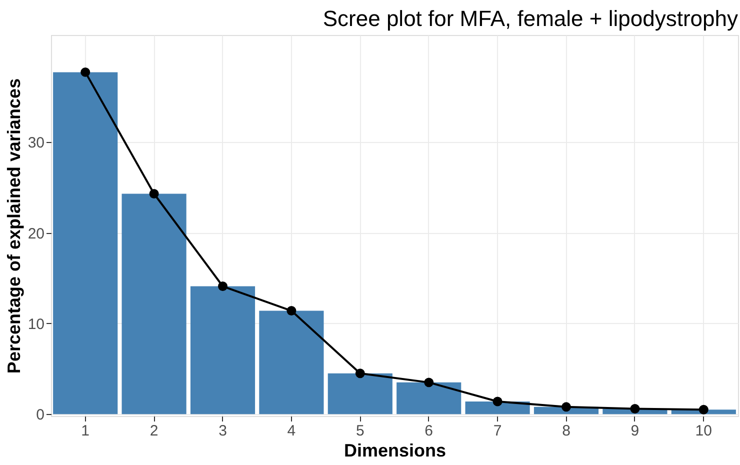 This screenshot has width=740, height=465. I want to click on x-tick-label: 5, so click(360, 431).